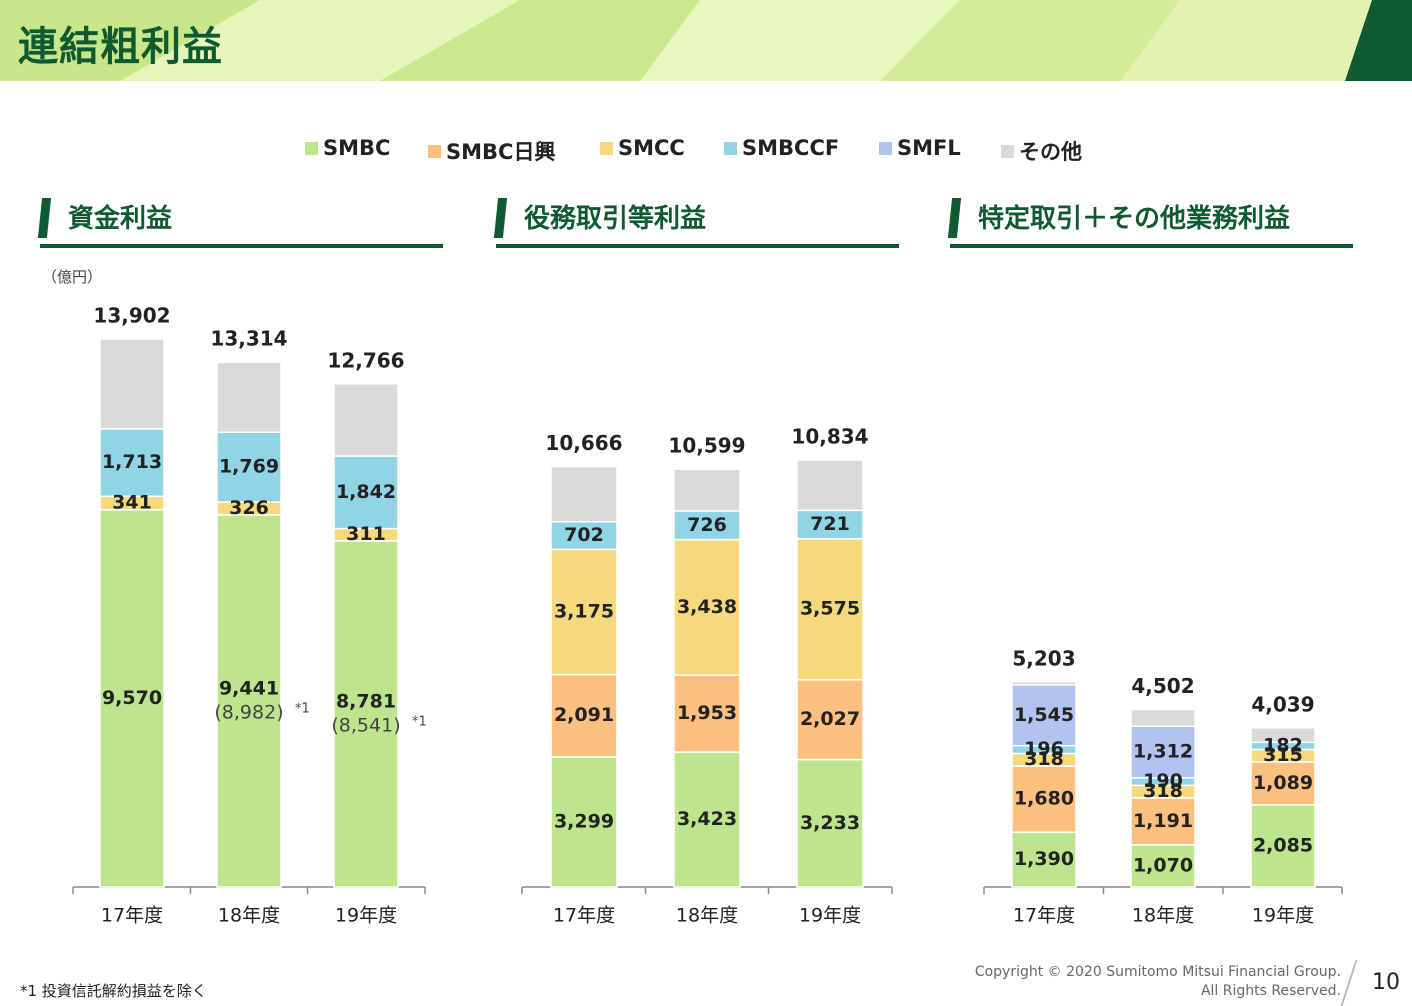  Describe the element at coordinates (829, 436) in the screenshot. I see `total-label: 10,834` at that location.